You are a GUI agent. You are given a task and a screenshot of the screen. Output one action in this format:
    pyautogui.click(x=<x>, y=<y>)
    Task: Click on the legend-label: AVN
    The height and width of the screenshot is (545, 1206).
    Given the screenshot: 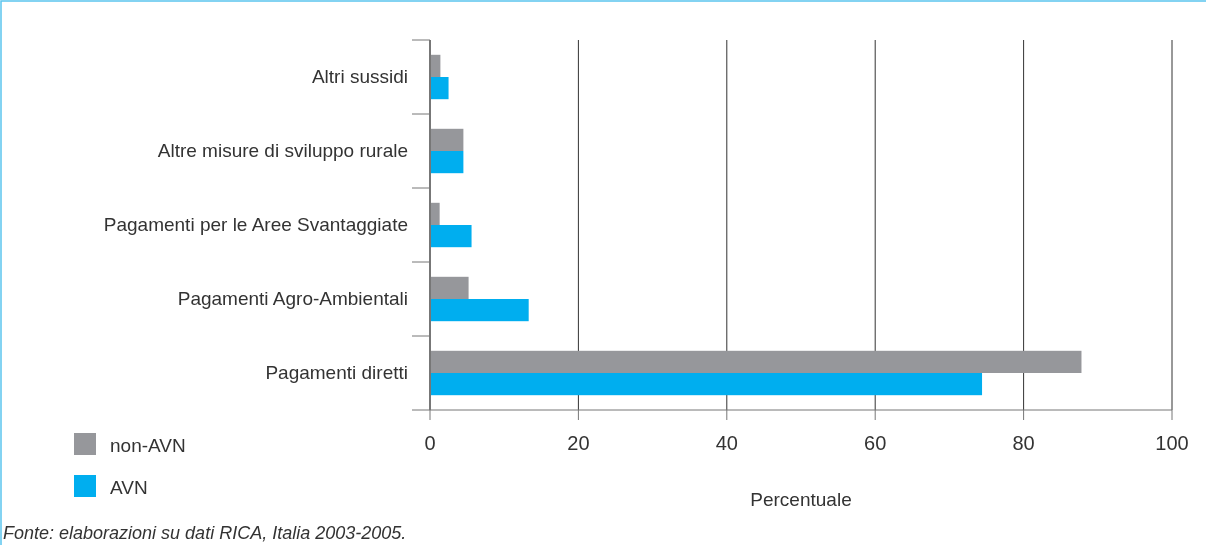 What is the action you would take?
    pyautogui.click(x=129, y=487)
    